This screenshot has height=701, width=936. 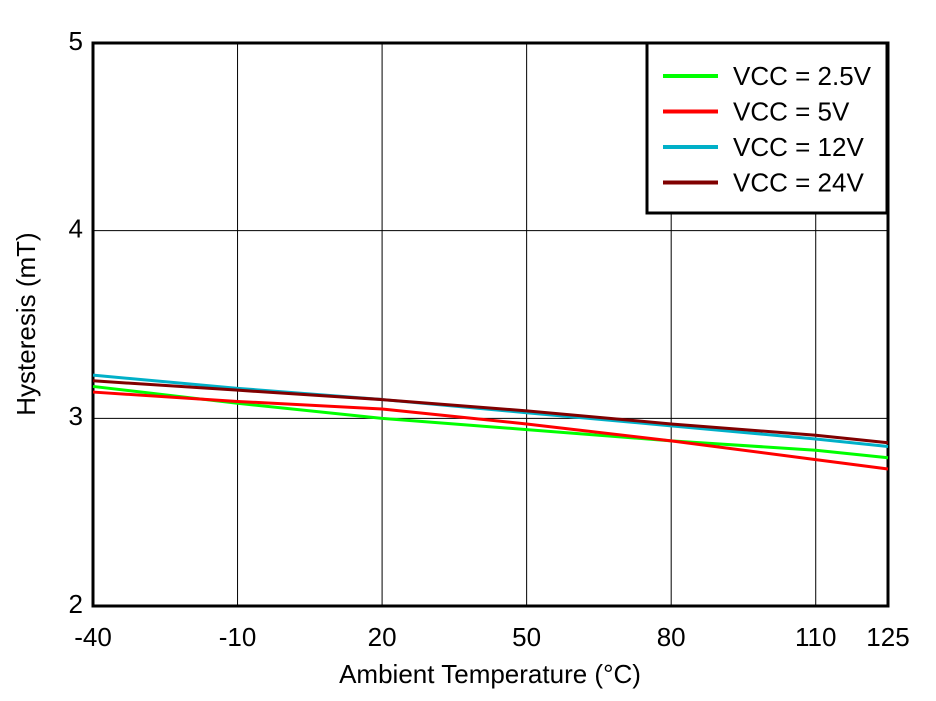 I want to click on x-tick-label: -40, so click(x=93, y=637).